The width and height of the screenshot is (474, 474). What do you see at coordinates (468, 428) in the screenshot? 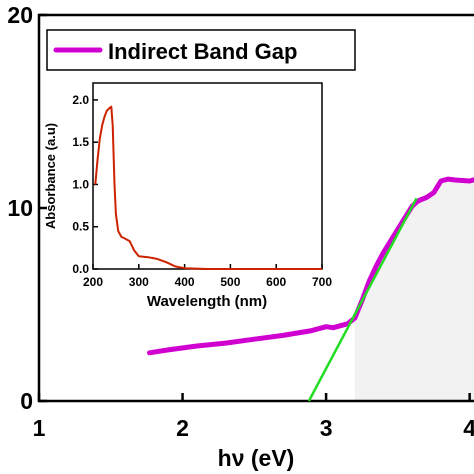
I see `main-x-tick-label: 4` at bounding box center [468, 428].